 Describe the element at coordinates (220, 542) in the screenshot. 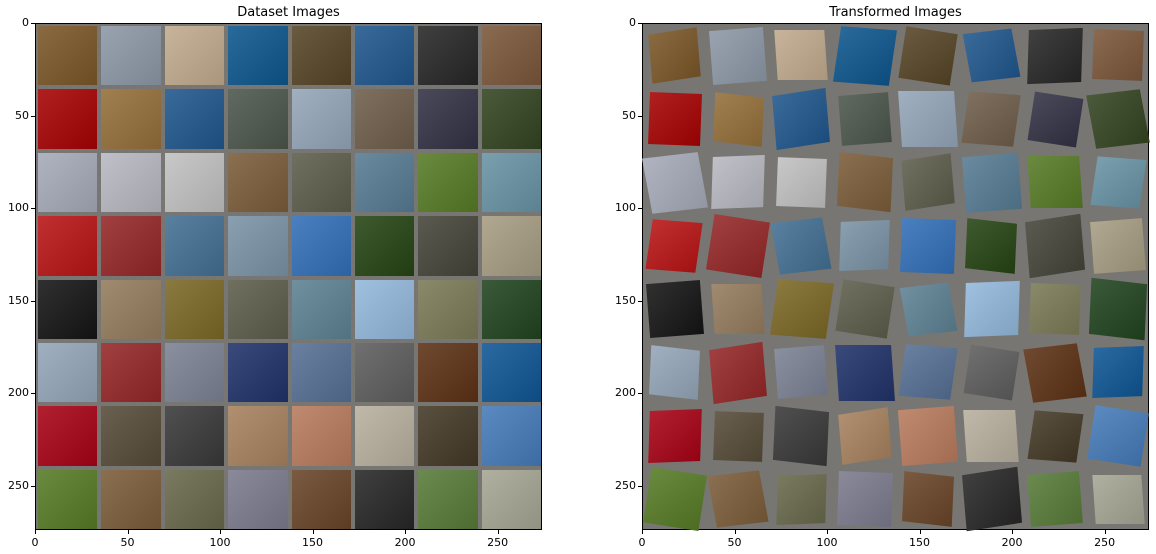

I see `x-tick-label: 100` at that location.